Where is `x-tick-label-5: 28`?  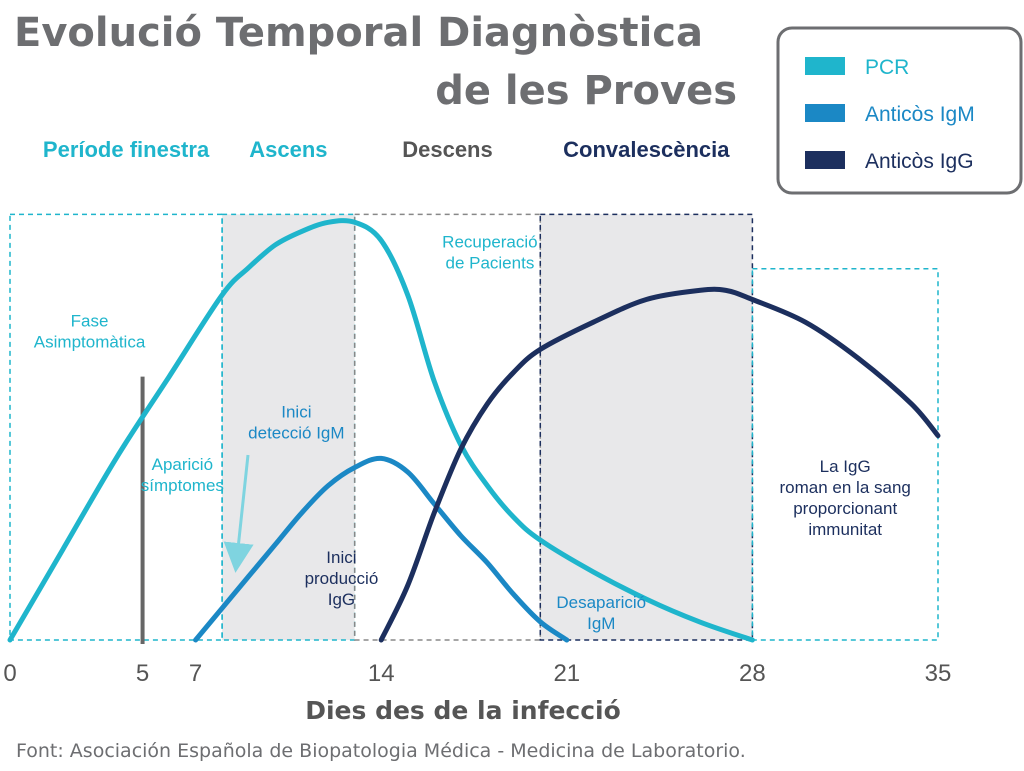
x-tick-label-5: 28 is located at coordinates (752, 673).